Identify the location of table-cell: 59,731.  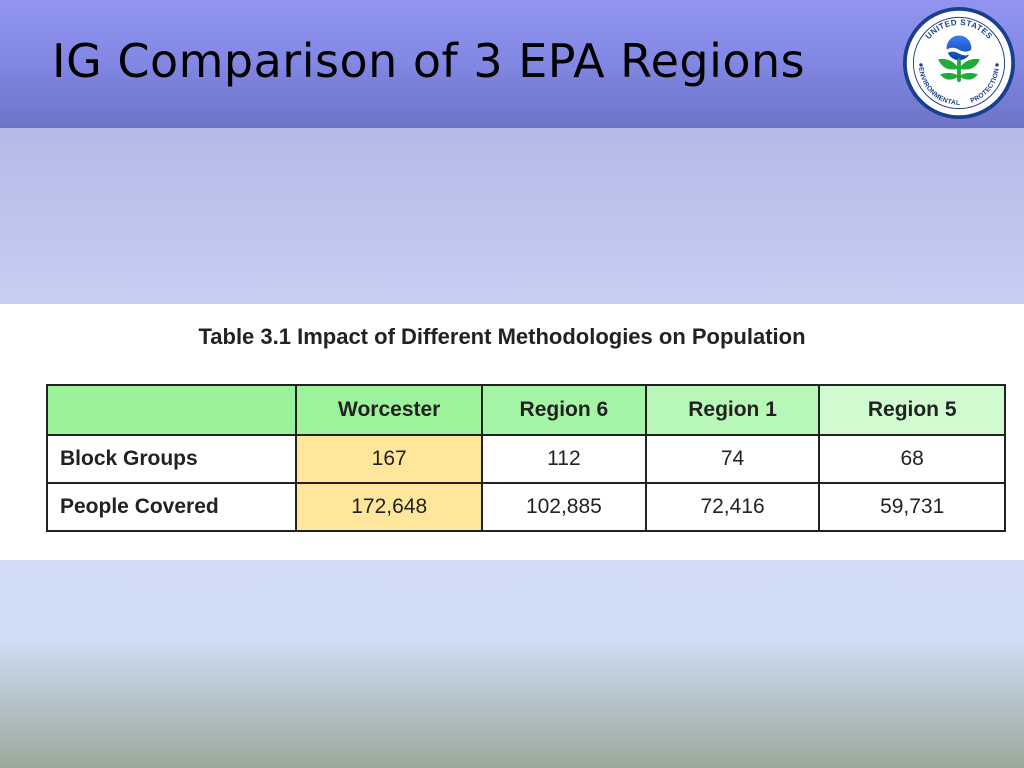
(912, 507).